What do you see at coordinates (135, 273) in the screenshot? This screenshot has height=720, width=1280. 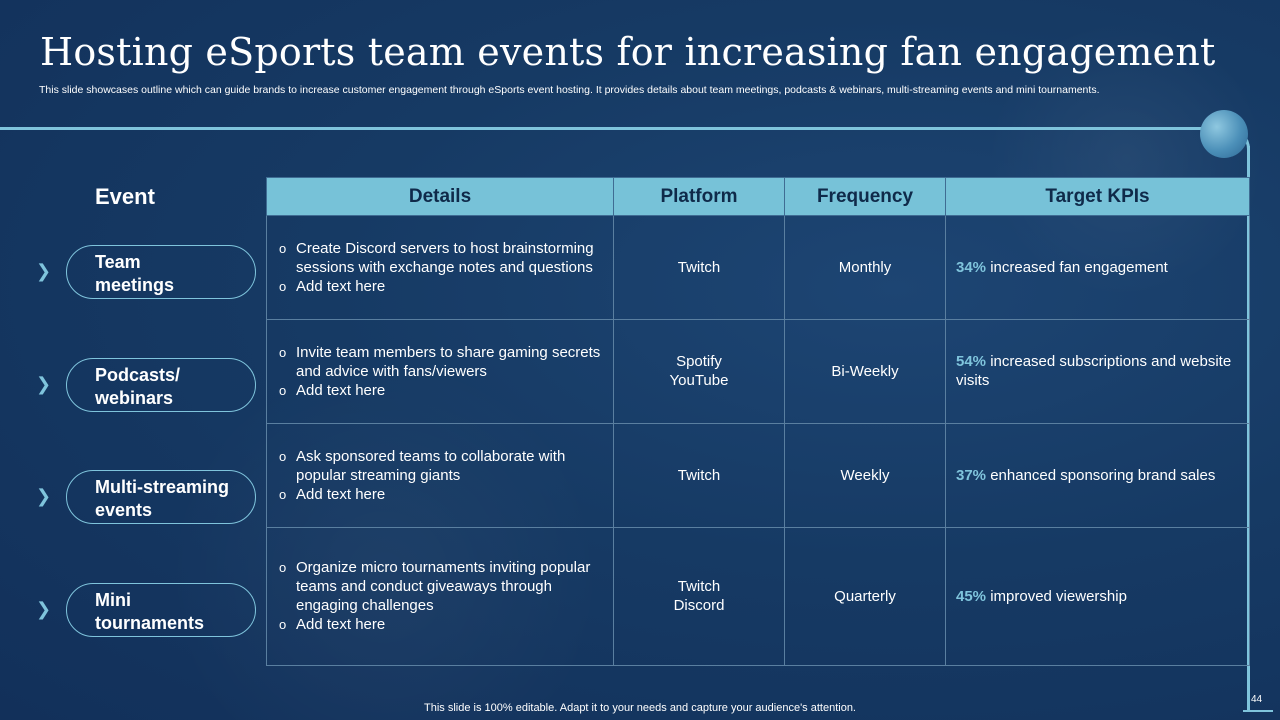 I see `event-label: Team meetings` at bounding box center [135, 273].